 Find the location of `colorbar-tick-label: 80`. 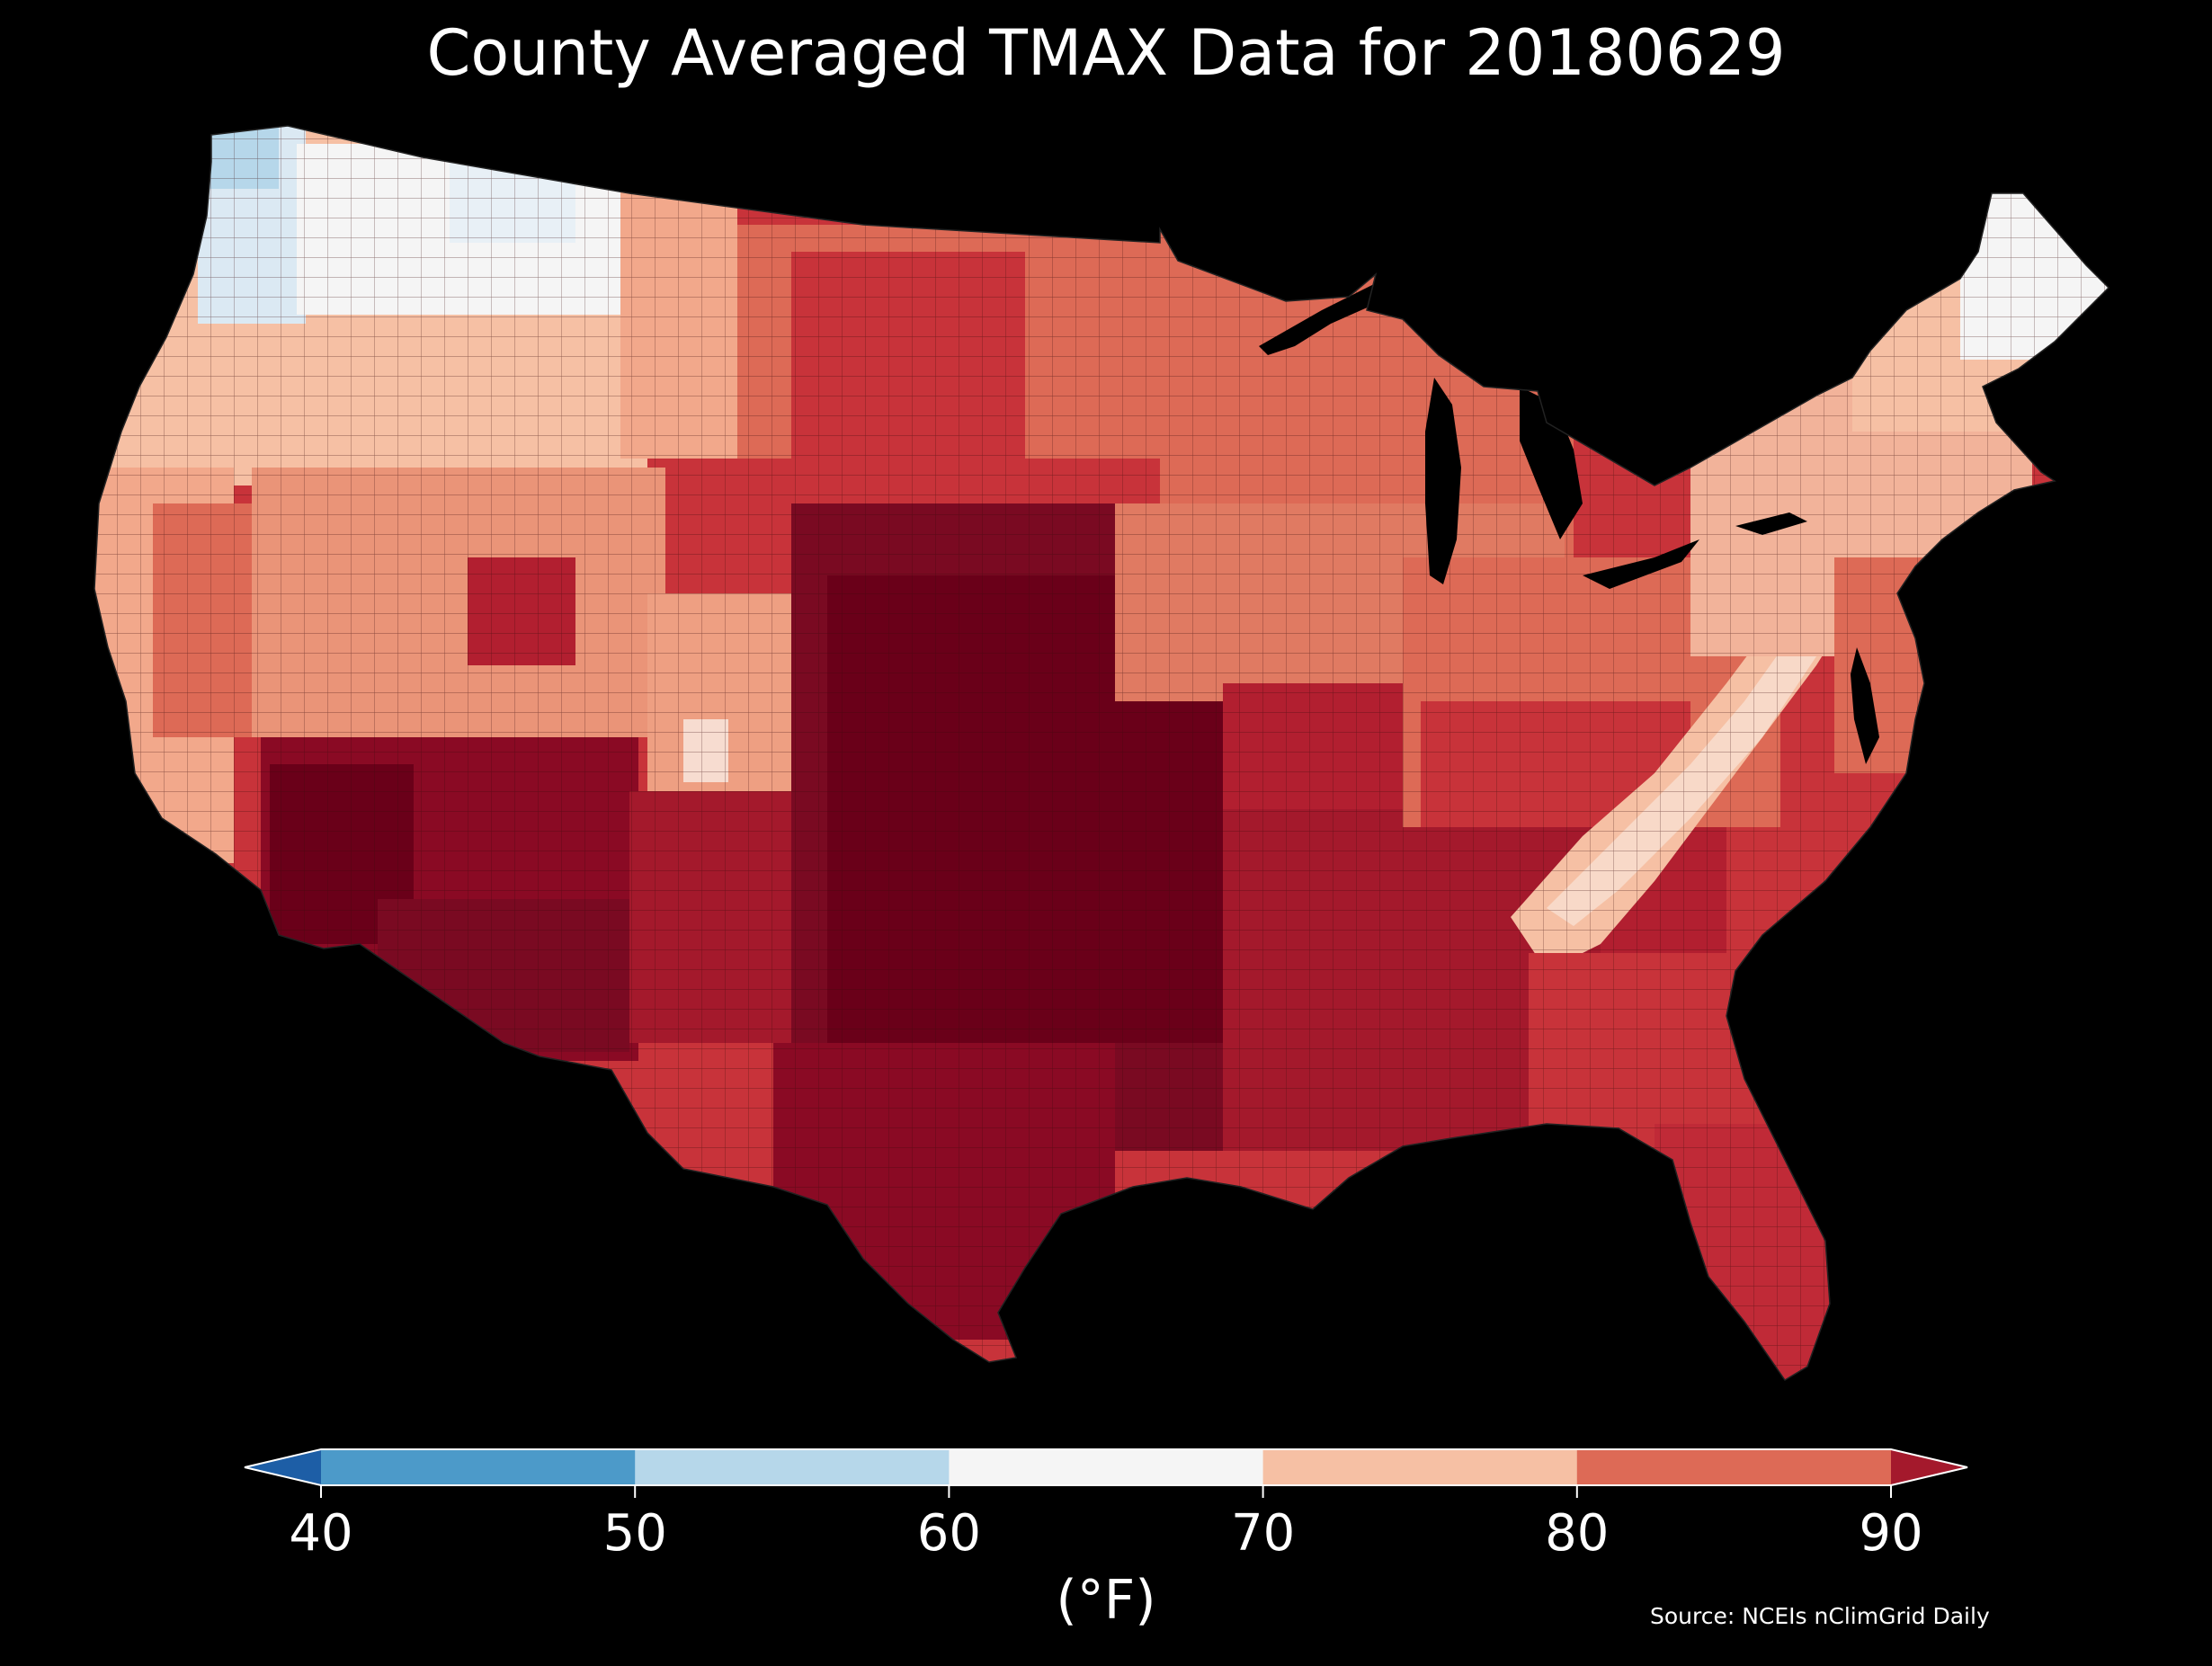

colorbar-tick-label: 80 is located at coordinates (1577, 1533).